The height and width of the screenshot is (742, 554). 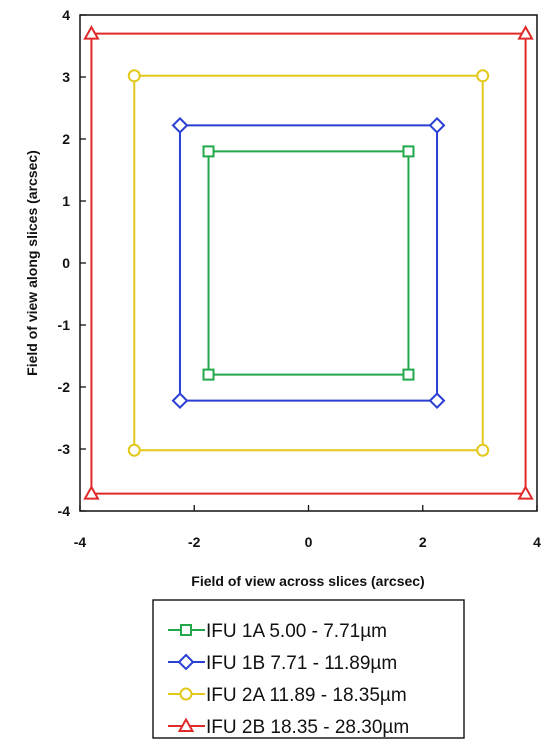 I want to click on x-axis-title: Field of view across slices (arcsec), so click(x=307, y=581).